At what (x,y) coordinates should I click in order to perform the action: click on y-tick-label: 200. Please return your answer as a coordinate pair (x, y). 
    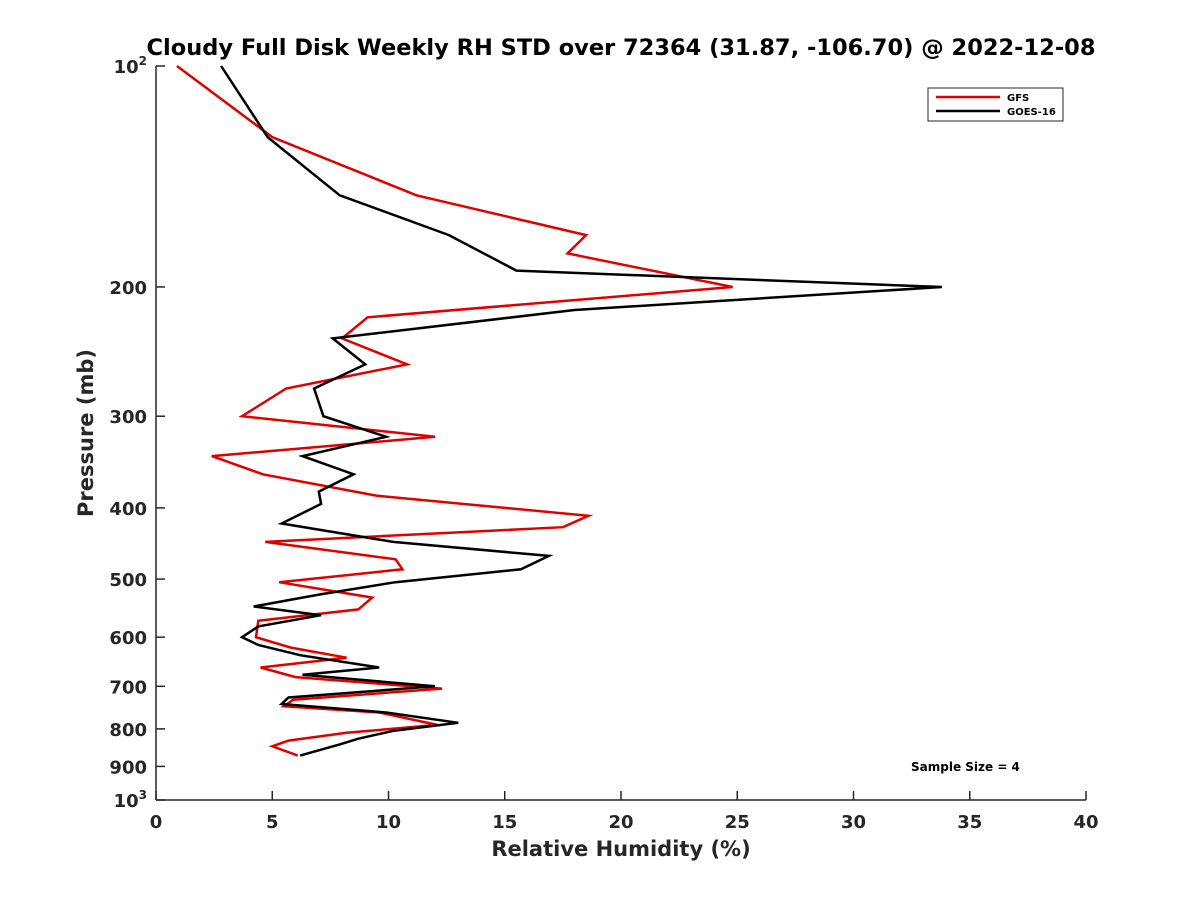
    Looking at the image, I should click on (128, 288).